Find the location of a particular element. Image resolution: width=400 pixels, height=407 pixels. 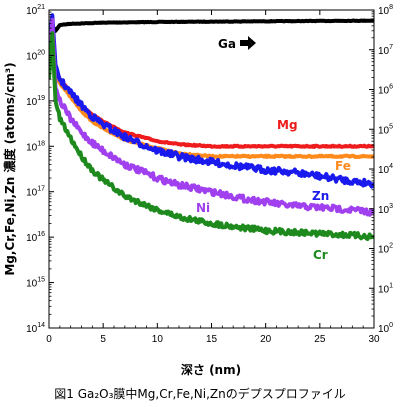

series-line-ga is located at coordinates (211, 40).